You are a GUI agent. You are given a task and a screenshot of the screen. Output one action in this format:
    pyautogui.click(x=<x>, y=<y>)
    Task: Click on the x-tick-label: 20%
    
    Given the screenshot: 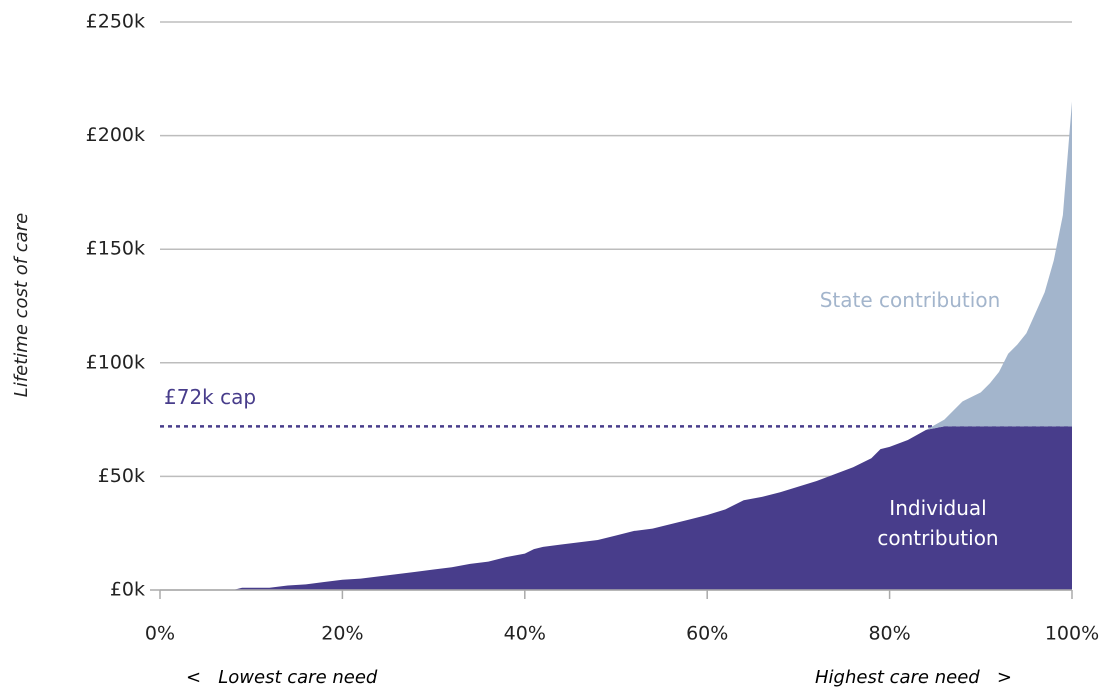 What is the action you would take?
    pyautogui.click(x=342, y=634)
    